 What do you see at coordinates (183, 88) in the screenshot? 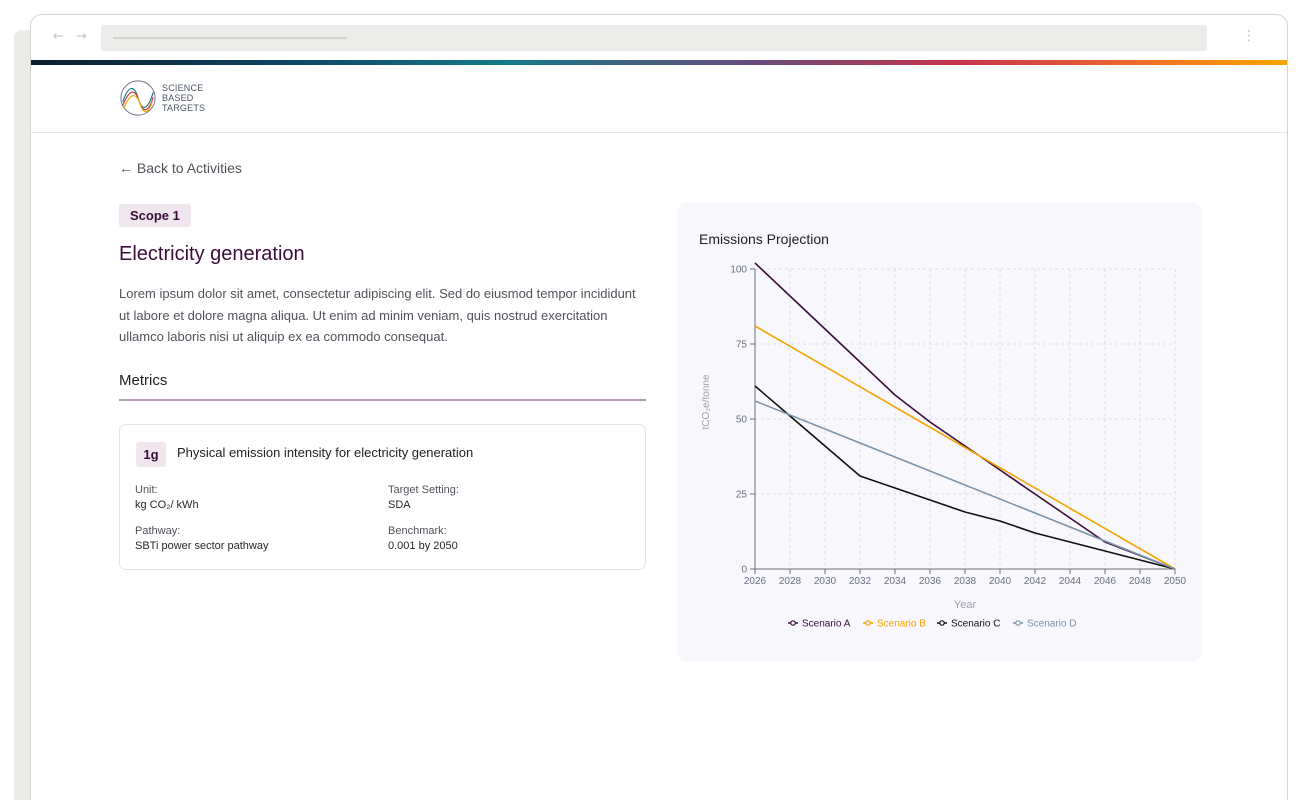
I see `logo-line-1: SCIENCE` at bounding box center [183, 88].